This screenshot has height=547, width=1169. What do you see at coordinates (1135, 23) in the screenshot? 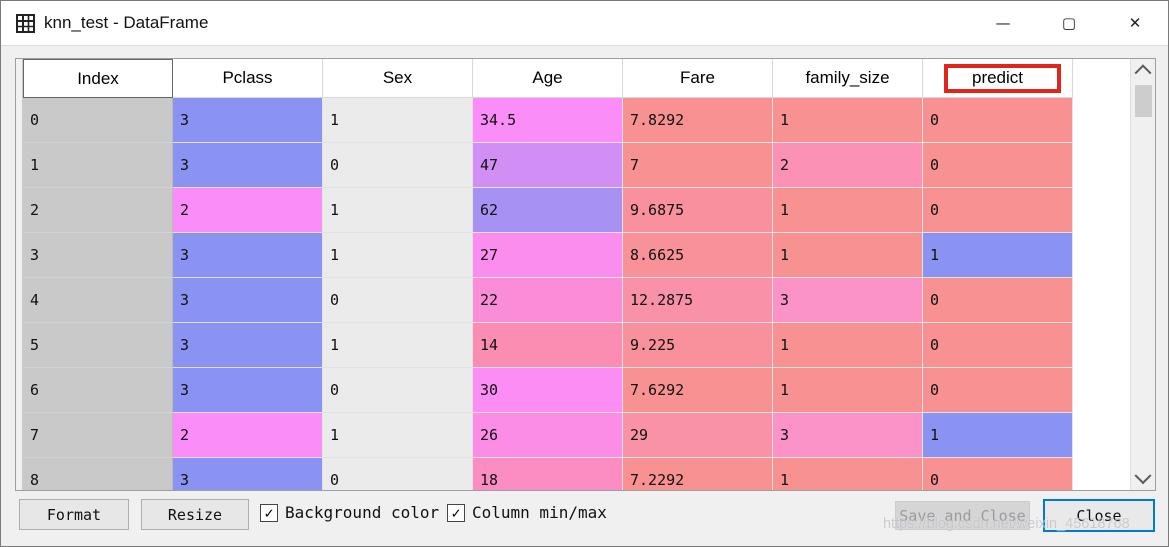
I see `close-window-button: ✕` at bounding box center [1135, 23].